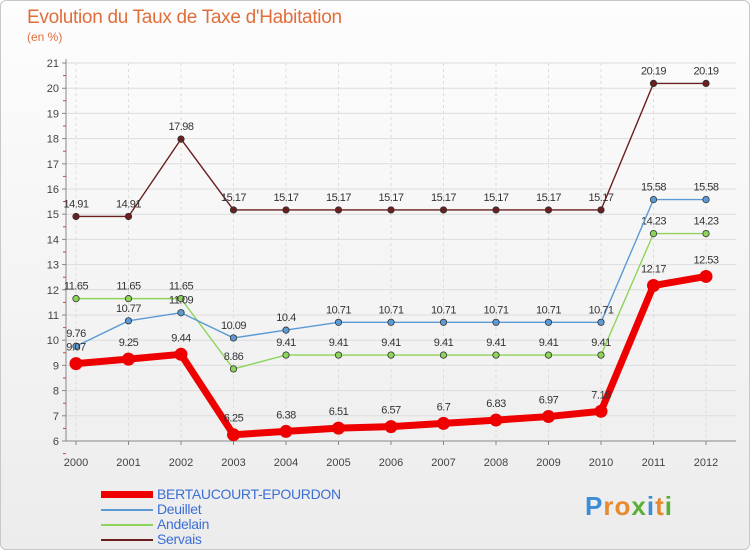 This screenshot has height=550, width=750. Describe the element at coordinates (549, 401) in the screenshot. I see `data-label-bertaucourt-epourdon: 6.97` at that location.